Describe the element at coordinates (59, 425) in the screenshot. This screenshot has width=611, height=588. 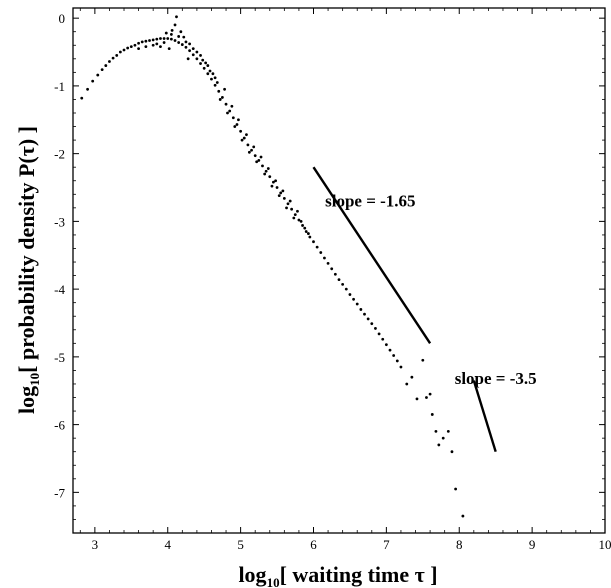
I see `y-tick-label: -6` at that location.